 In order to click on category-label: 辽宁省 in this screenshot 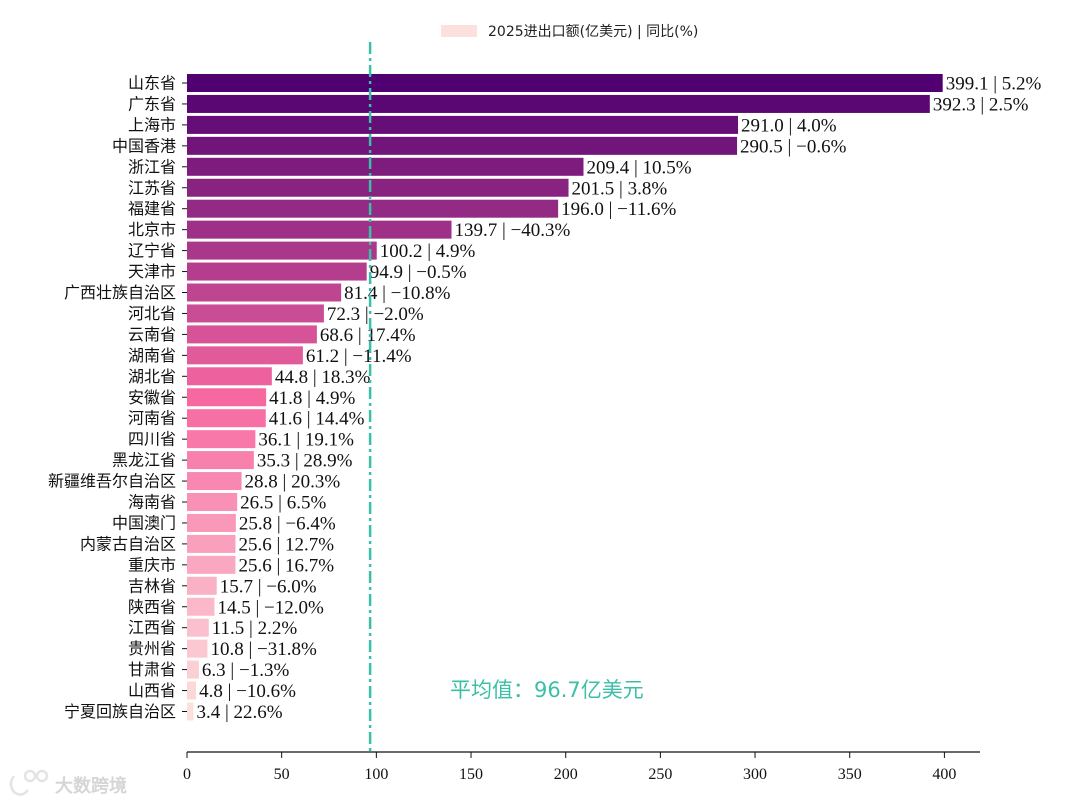, I will do `click(152, 250)`.